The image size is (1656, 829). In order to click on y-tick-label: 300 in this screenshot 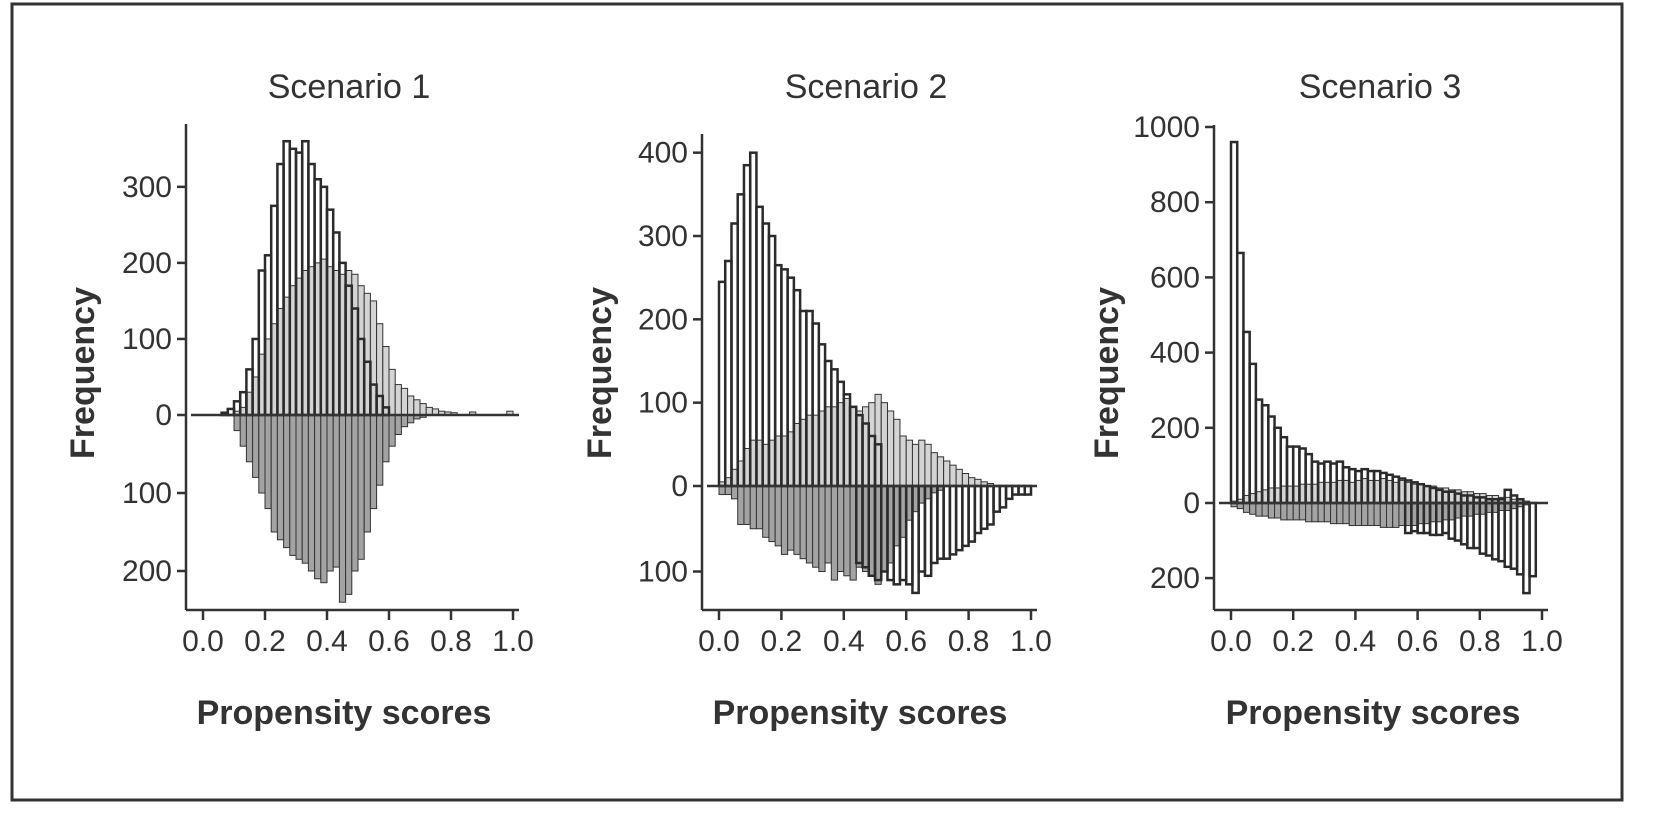, I will do `click(663, 236)`.